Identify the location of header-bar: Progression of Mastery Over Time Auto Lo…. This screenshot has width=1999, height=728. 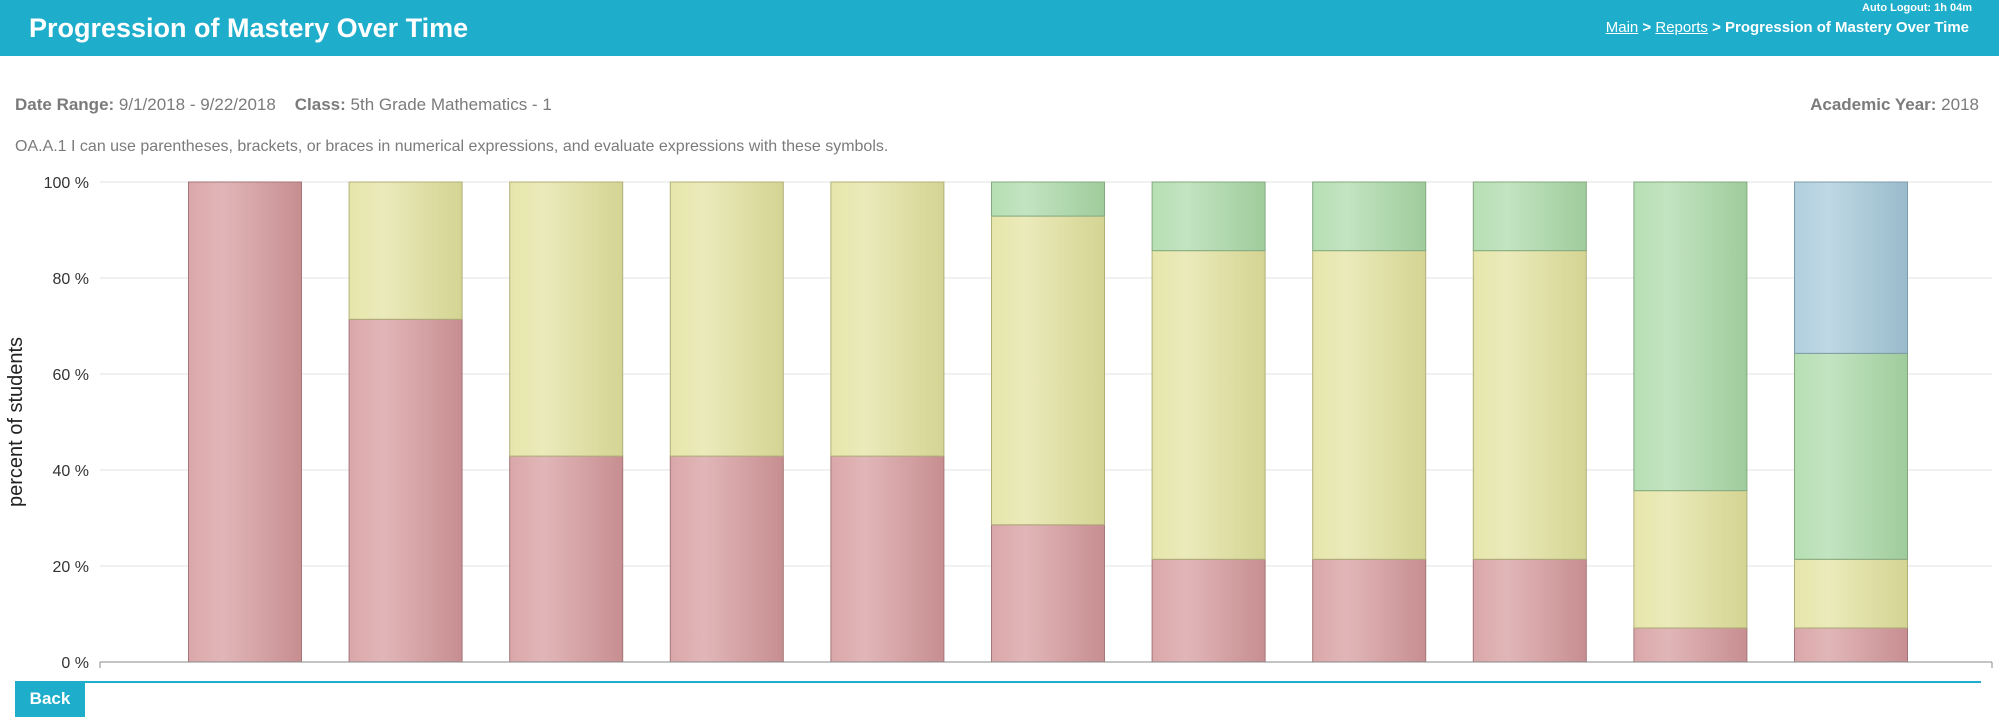
(999, 28).